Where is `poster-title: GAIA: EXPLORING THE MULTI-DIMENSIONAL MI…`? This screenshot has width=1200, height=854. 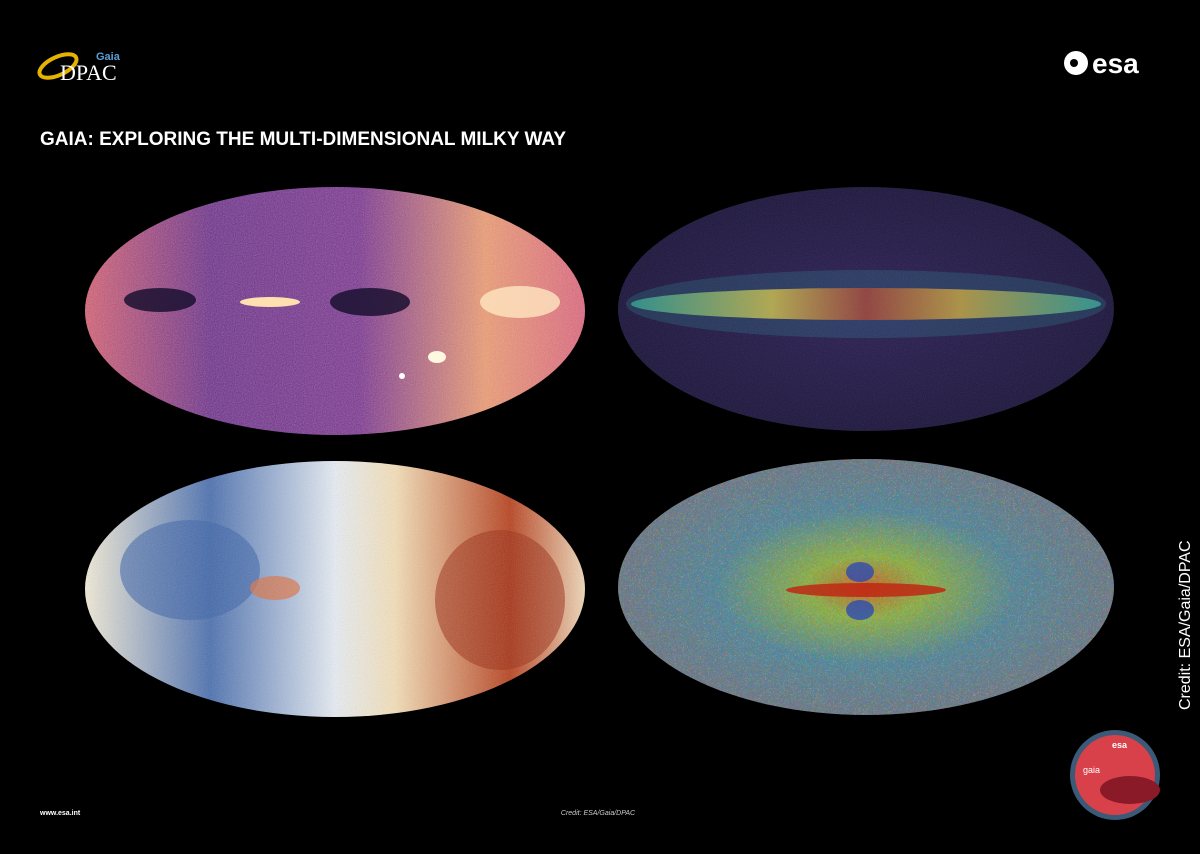
poster-title: GAIA: EXPLORING THE MULTI-DIMENSIONAL MI… is located at coordinates (303, 139).